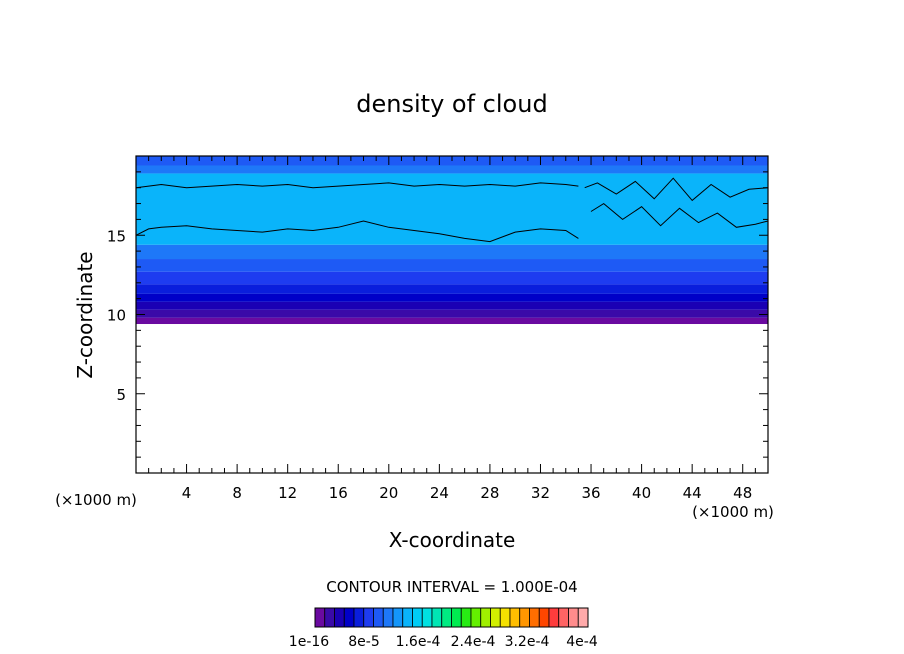 The width and height of the screenshot is (904, 654). What do you see at coordinates (473, 642) in the screenshot?
I see `colorbar-label-3: 2.4e-4` at bounding box center [473, 642].